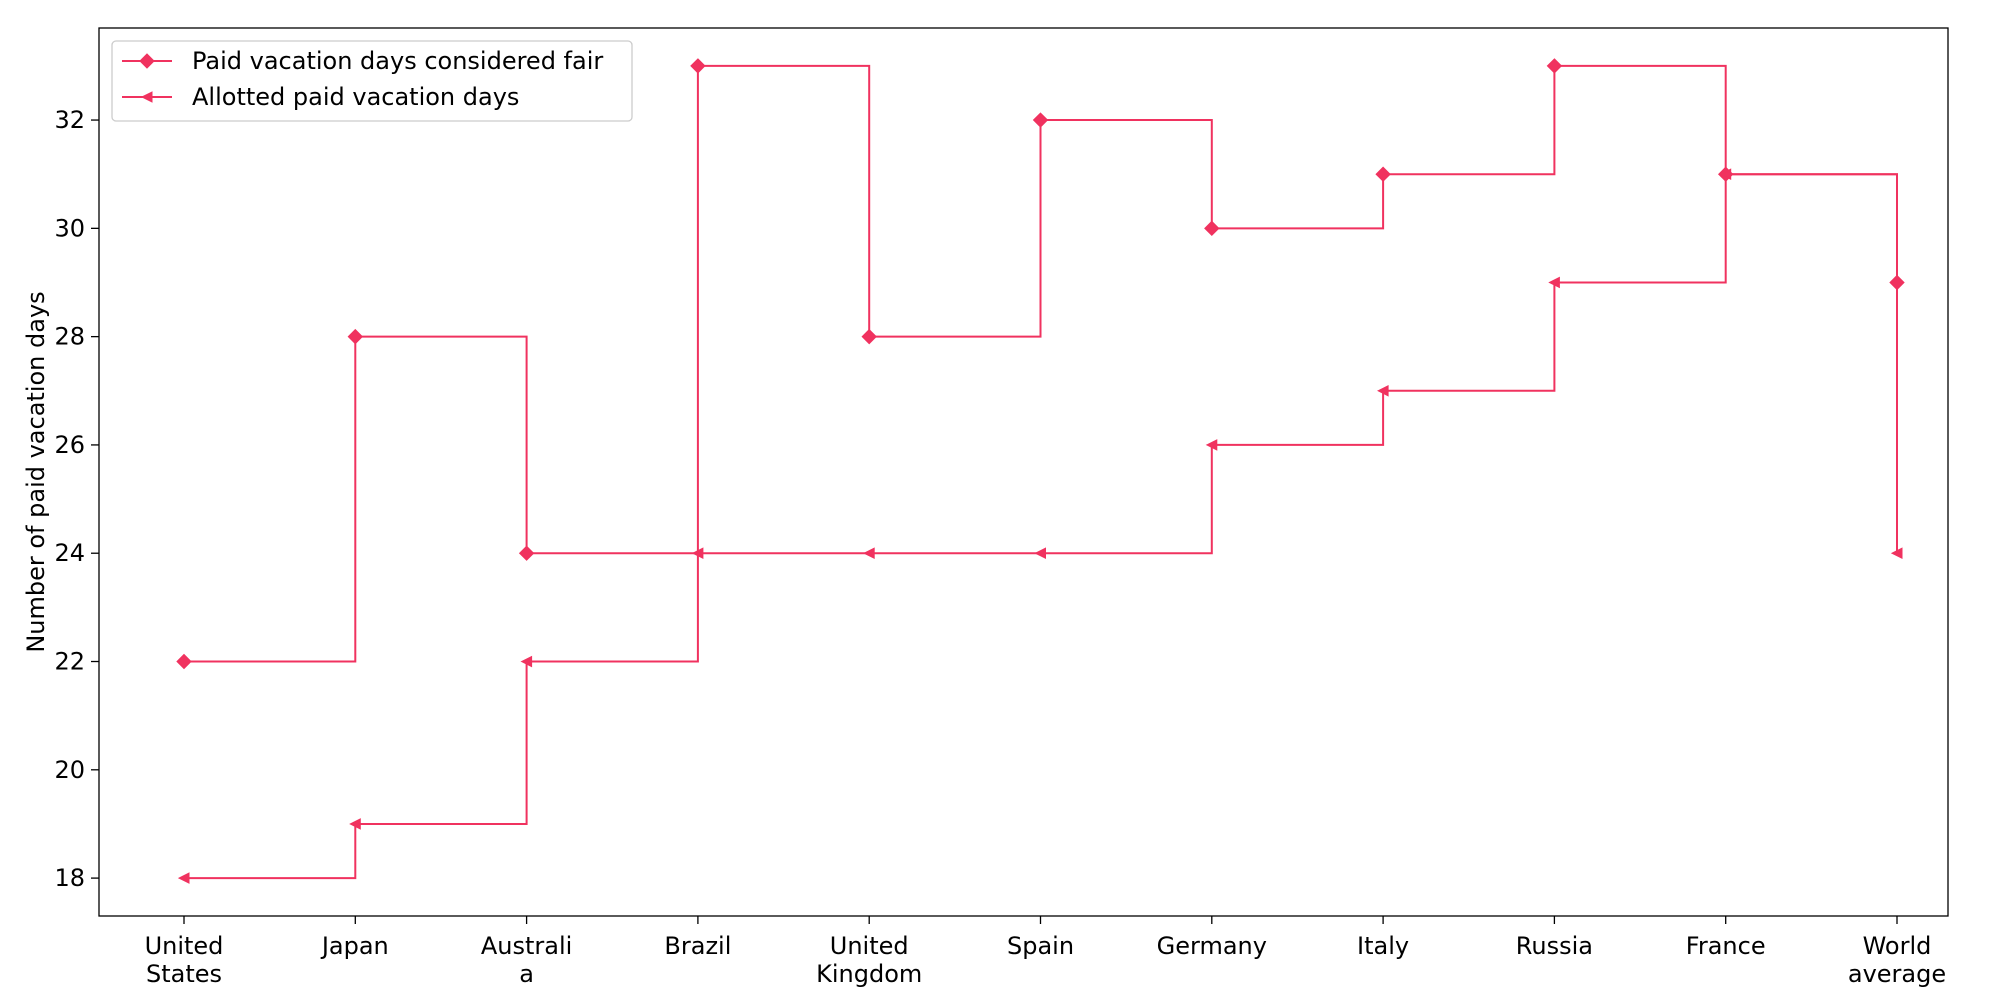 The height and width of the screenshot is (1000, 2000). What do you see at coordinates (355, 97) in the screenshot?
I see `legend-label: Allotted paid vacation days` at bounding box center [355, 97].